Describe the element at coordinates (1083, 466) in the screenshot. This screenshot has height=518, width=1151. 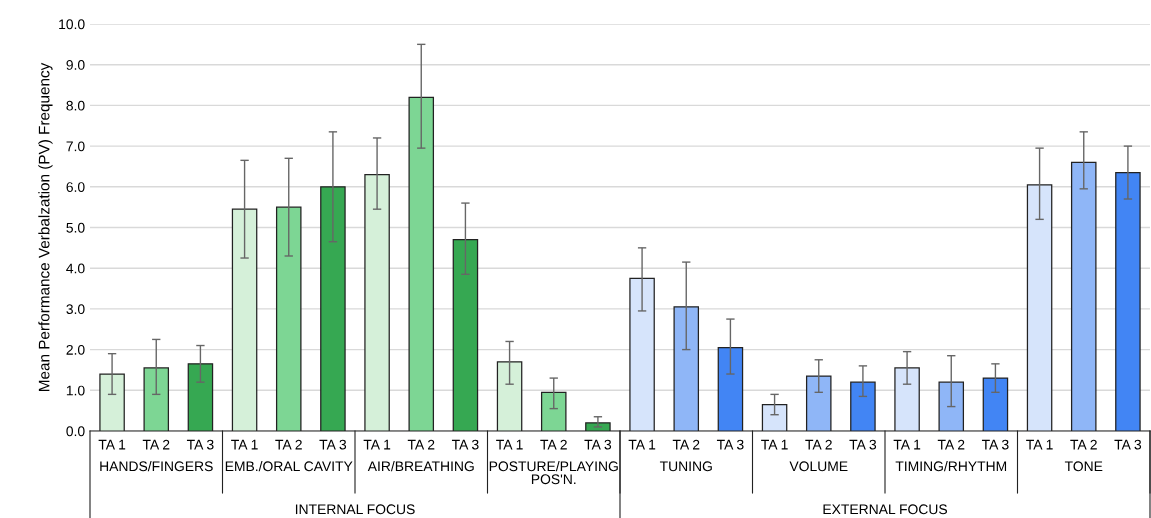
I see `text: TONE` at that location.